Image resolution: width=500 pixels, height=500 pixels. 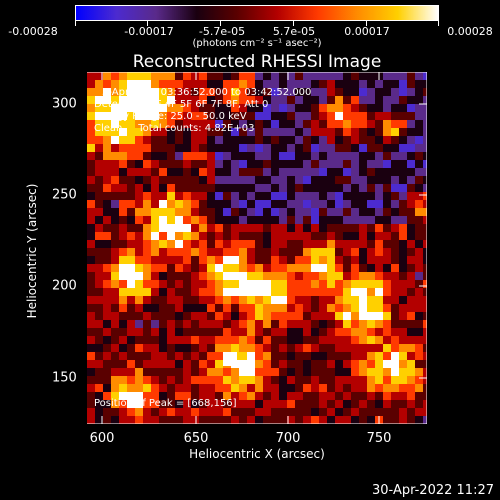 What do you see at coordinates (174, 128) in the screenshot?
I see `clean-total-counts: Clean Total counts: 4.82E+03` at bounding box center [174, 128].